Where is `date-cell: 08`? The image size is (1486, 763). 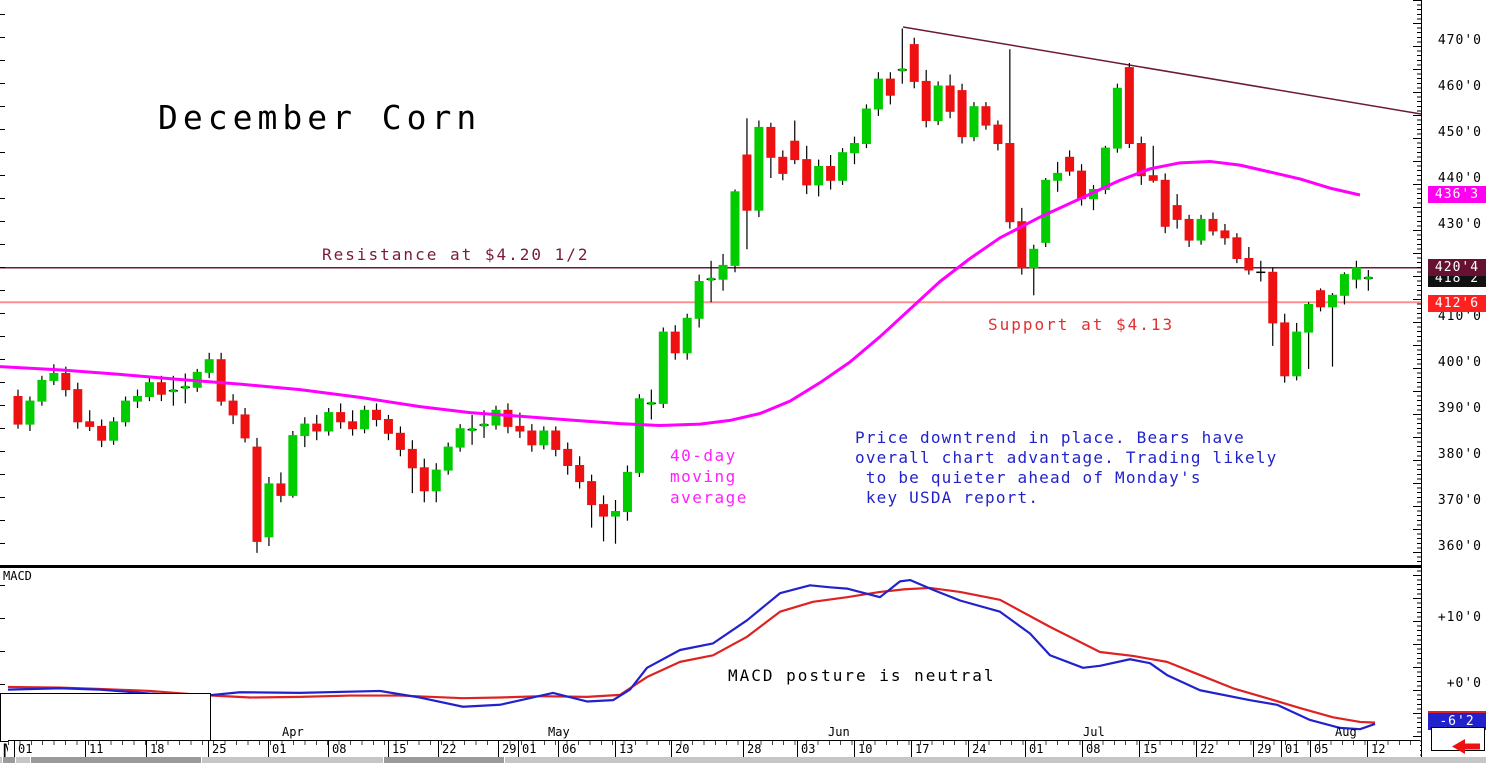 date-cell: 08 is located at coordinates (1091, 749).